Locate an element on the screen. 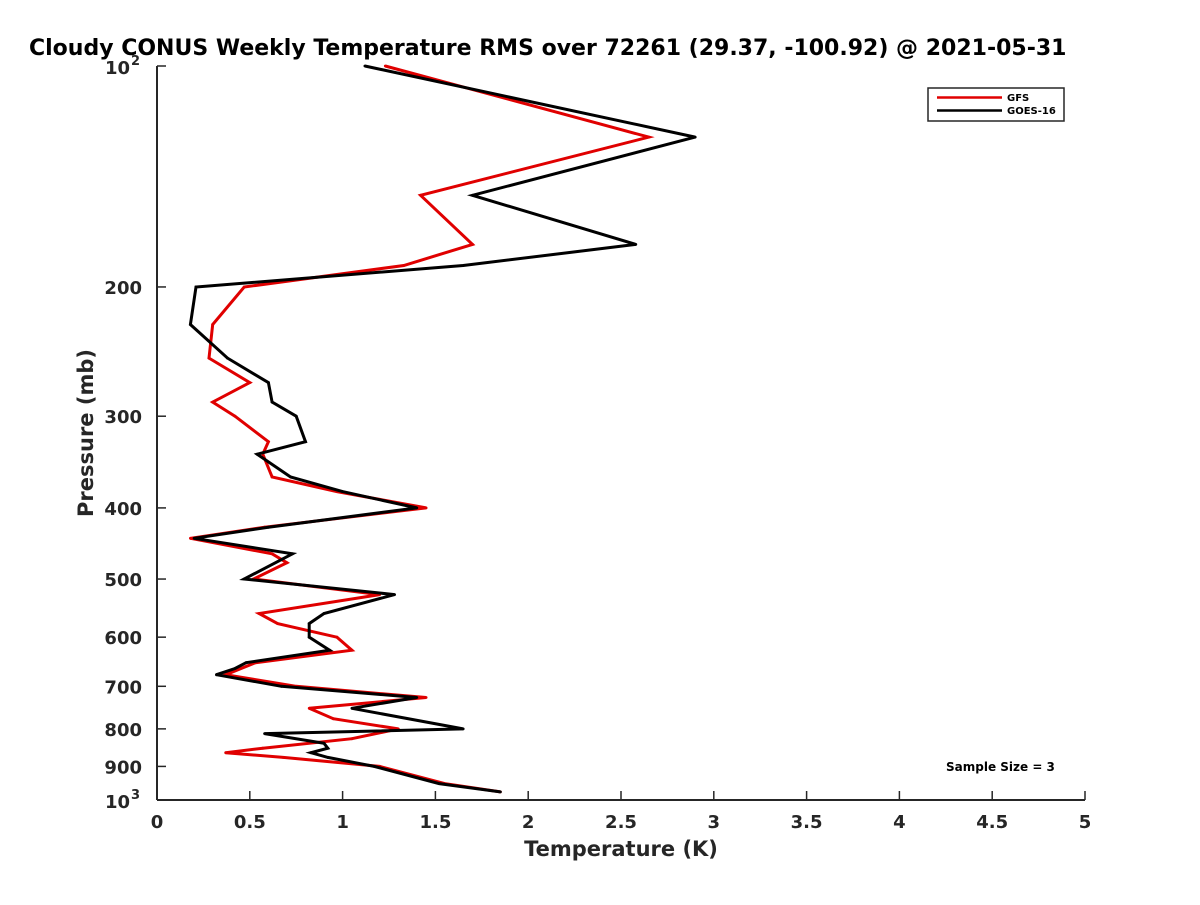  x-tick-label: 3.5 is located at coordinates (807, 822).